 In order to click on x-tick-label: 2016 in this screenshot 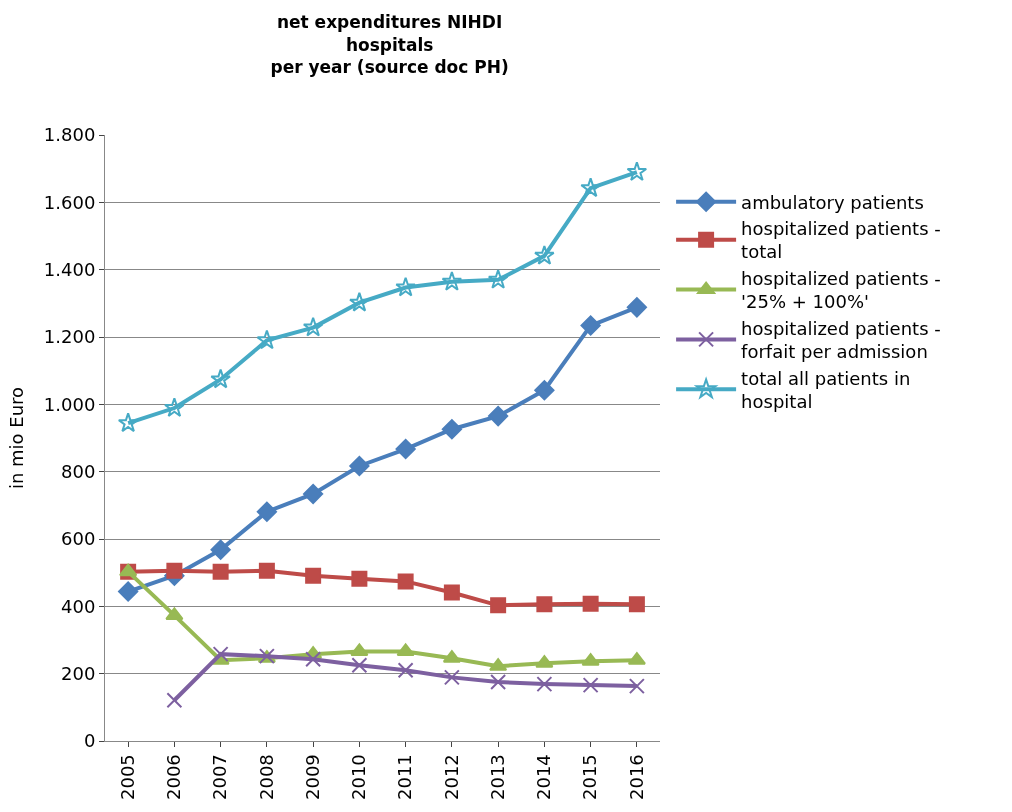, I will do `click(636, 777)`.